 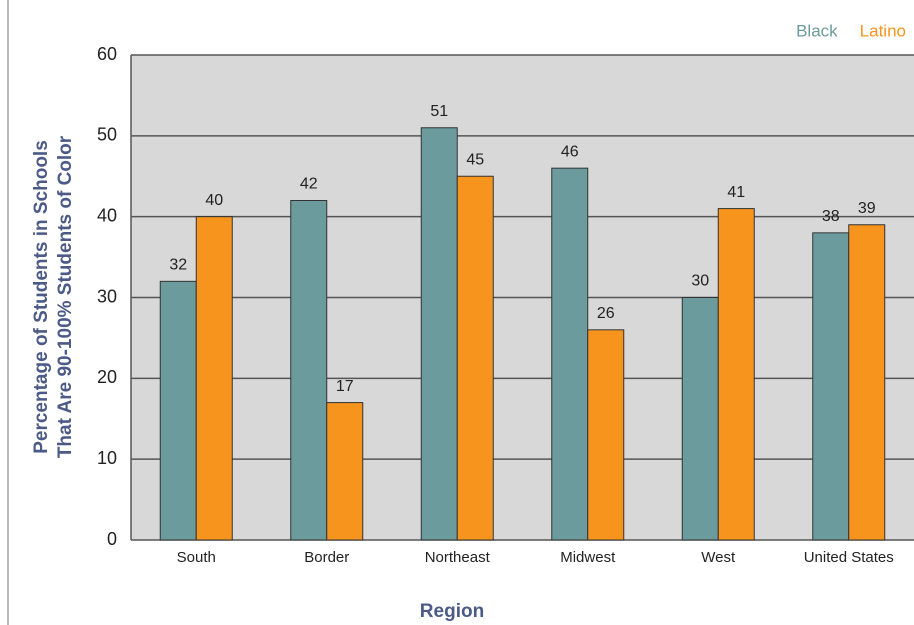 I want to click on x-tick-label: West, so click(x=718, y=557).